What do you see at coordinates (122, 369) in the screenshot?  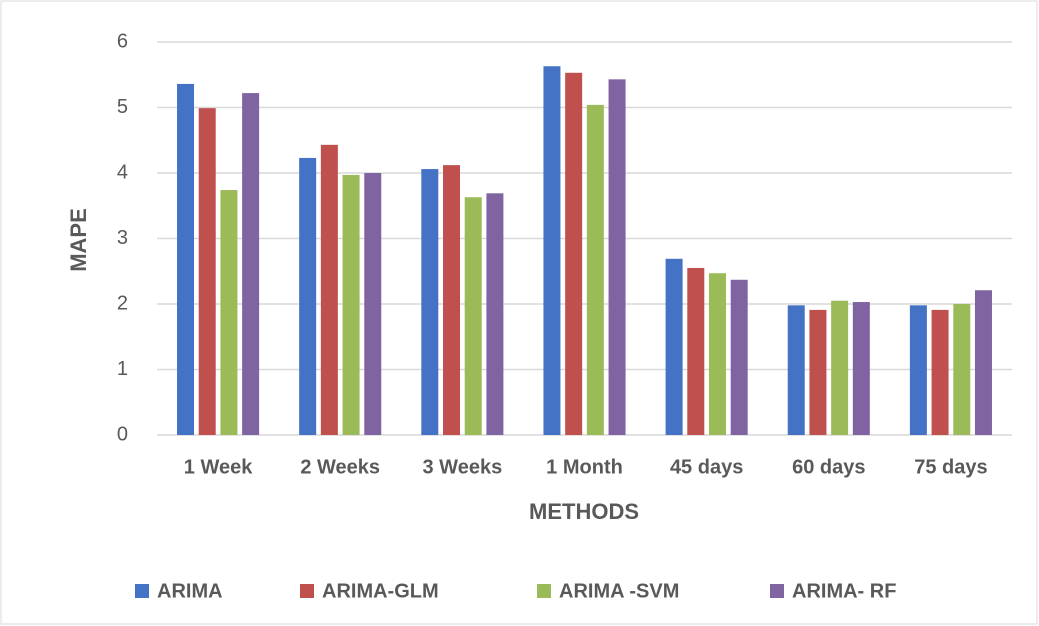 I see `y-tick-label: 1` at bounding box center [122, 369].